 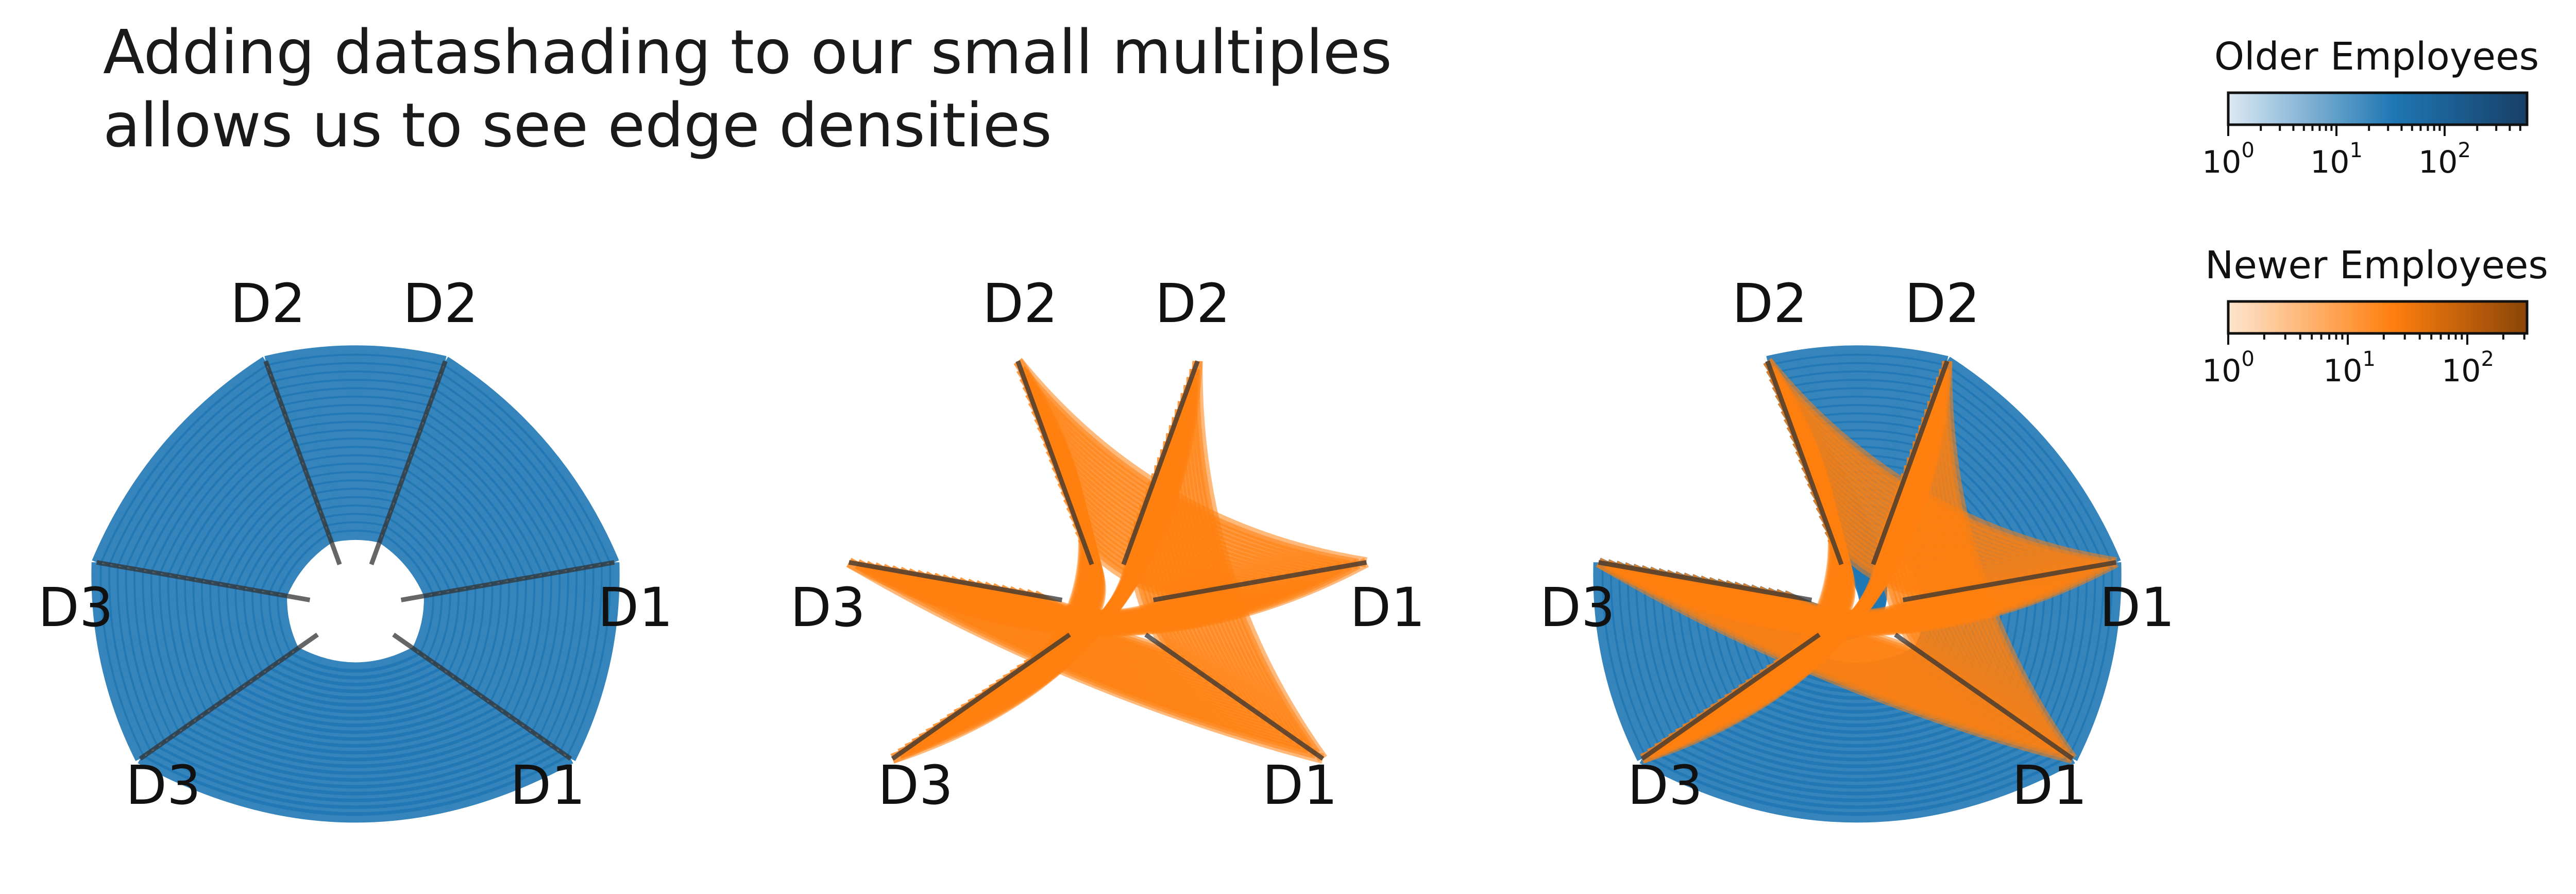 I want to click on edge-bundles-combined, so click(x=1858, y=584).